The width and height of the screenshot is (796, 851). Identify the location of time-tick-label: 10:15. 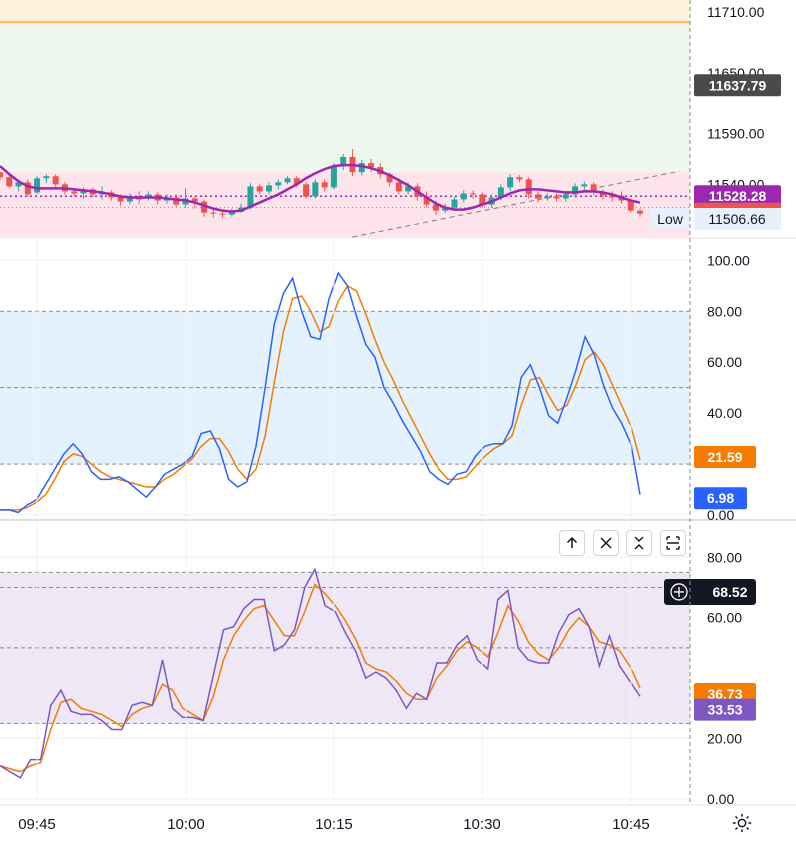
(334, 824).